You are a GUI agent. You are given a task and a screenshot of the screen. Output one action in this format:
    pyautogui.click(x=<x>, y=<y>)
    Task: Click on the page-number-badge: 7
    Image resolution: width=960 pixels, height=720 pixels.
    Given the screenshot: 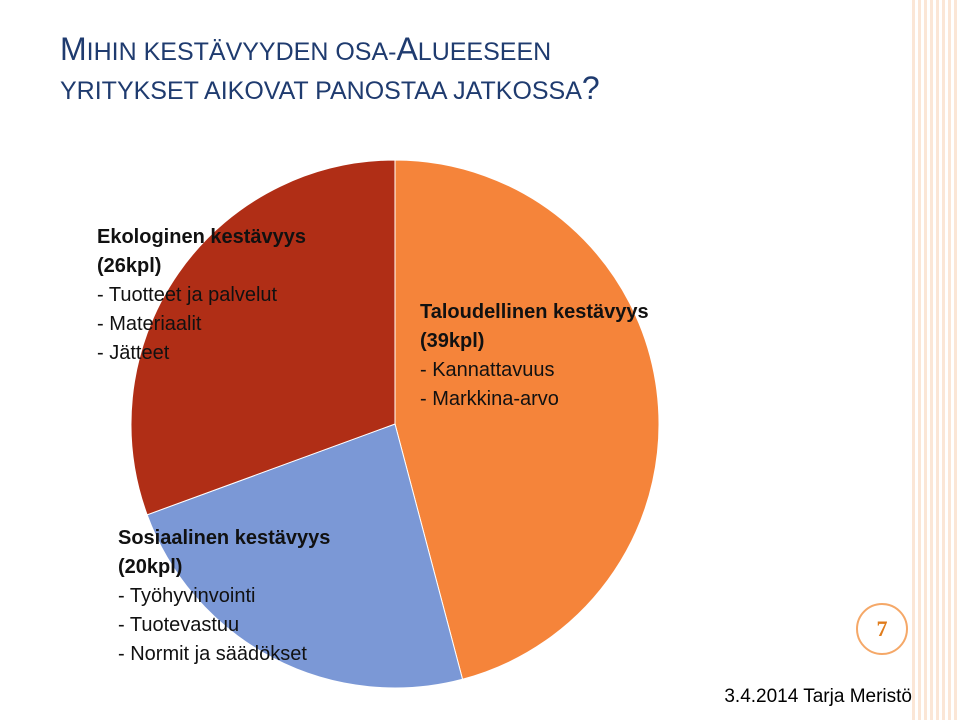 What is the action you would take?
    pyautogui.click(x=882, y=629)
    